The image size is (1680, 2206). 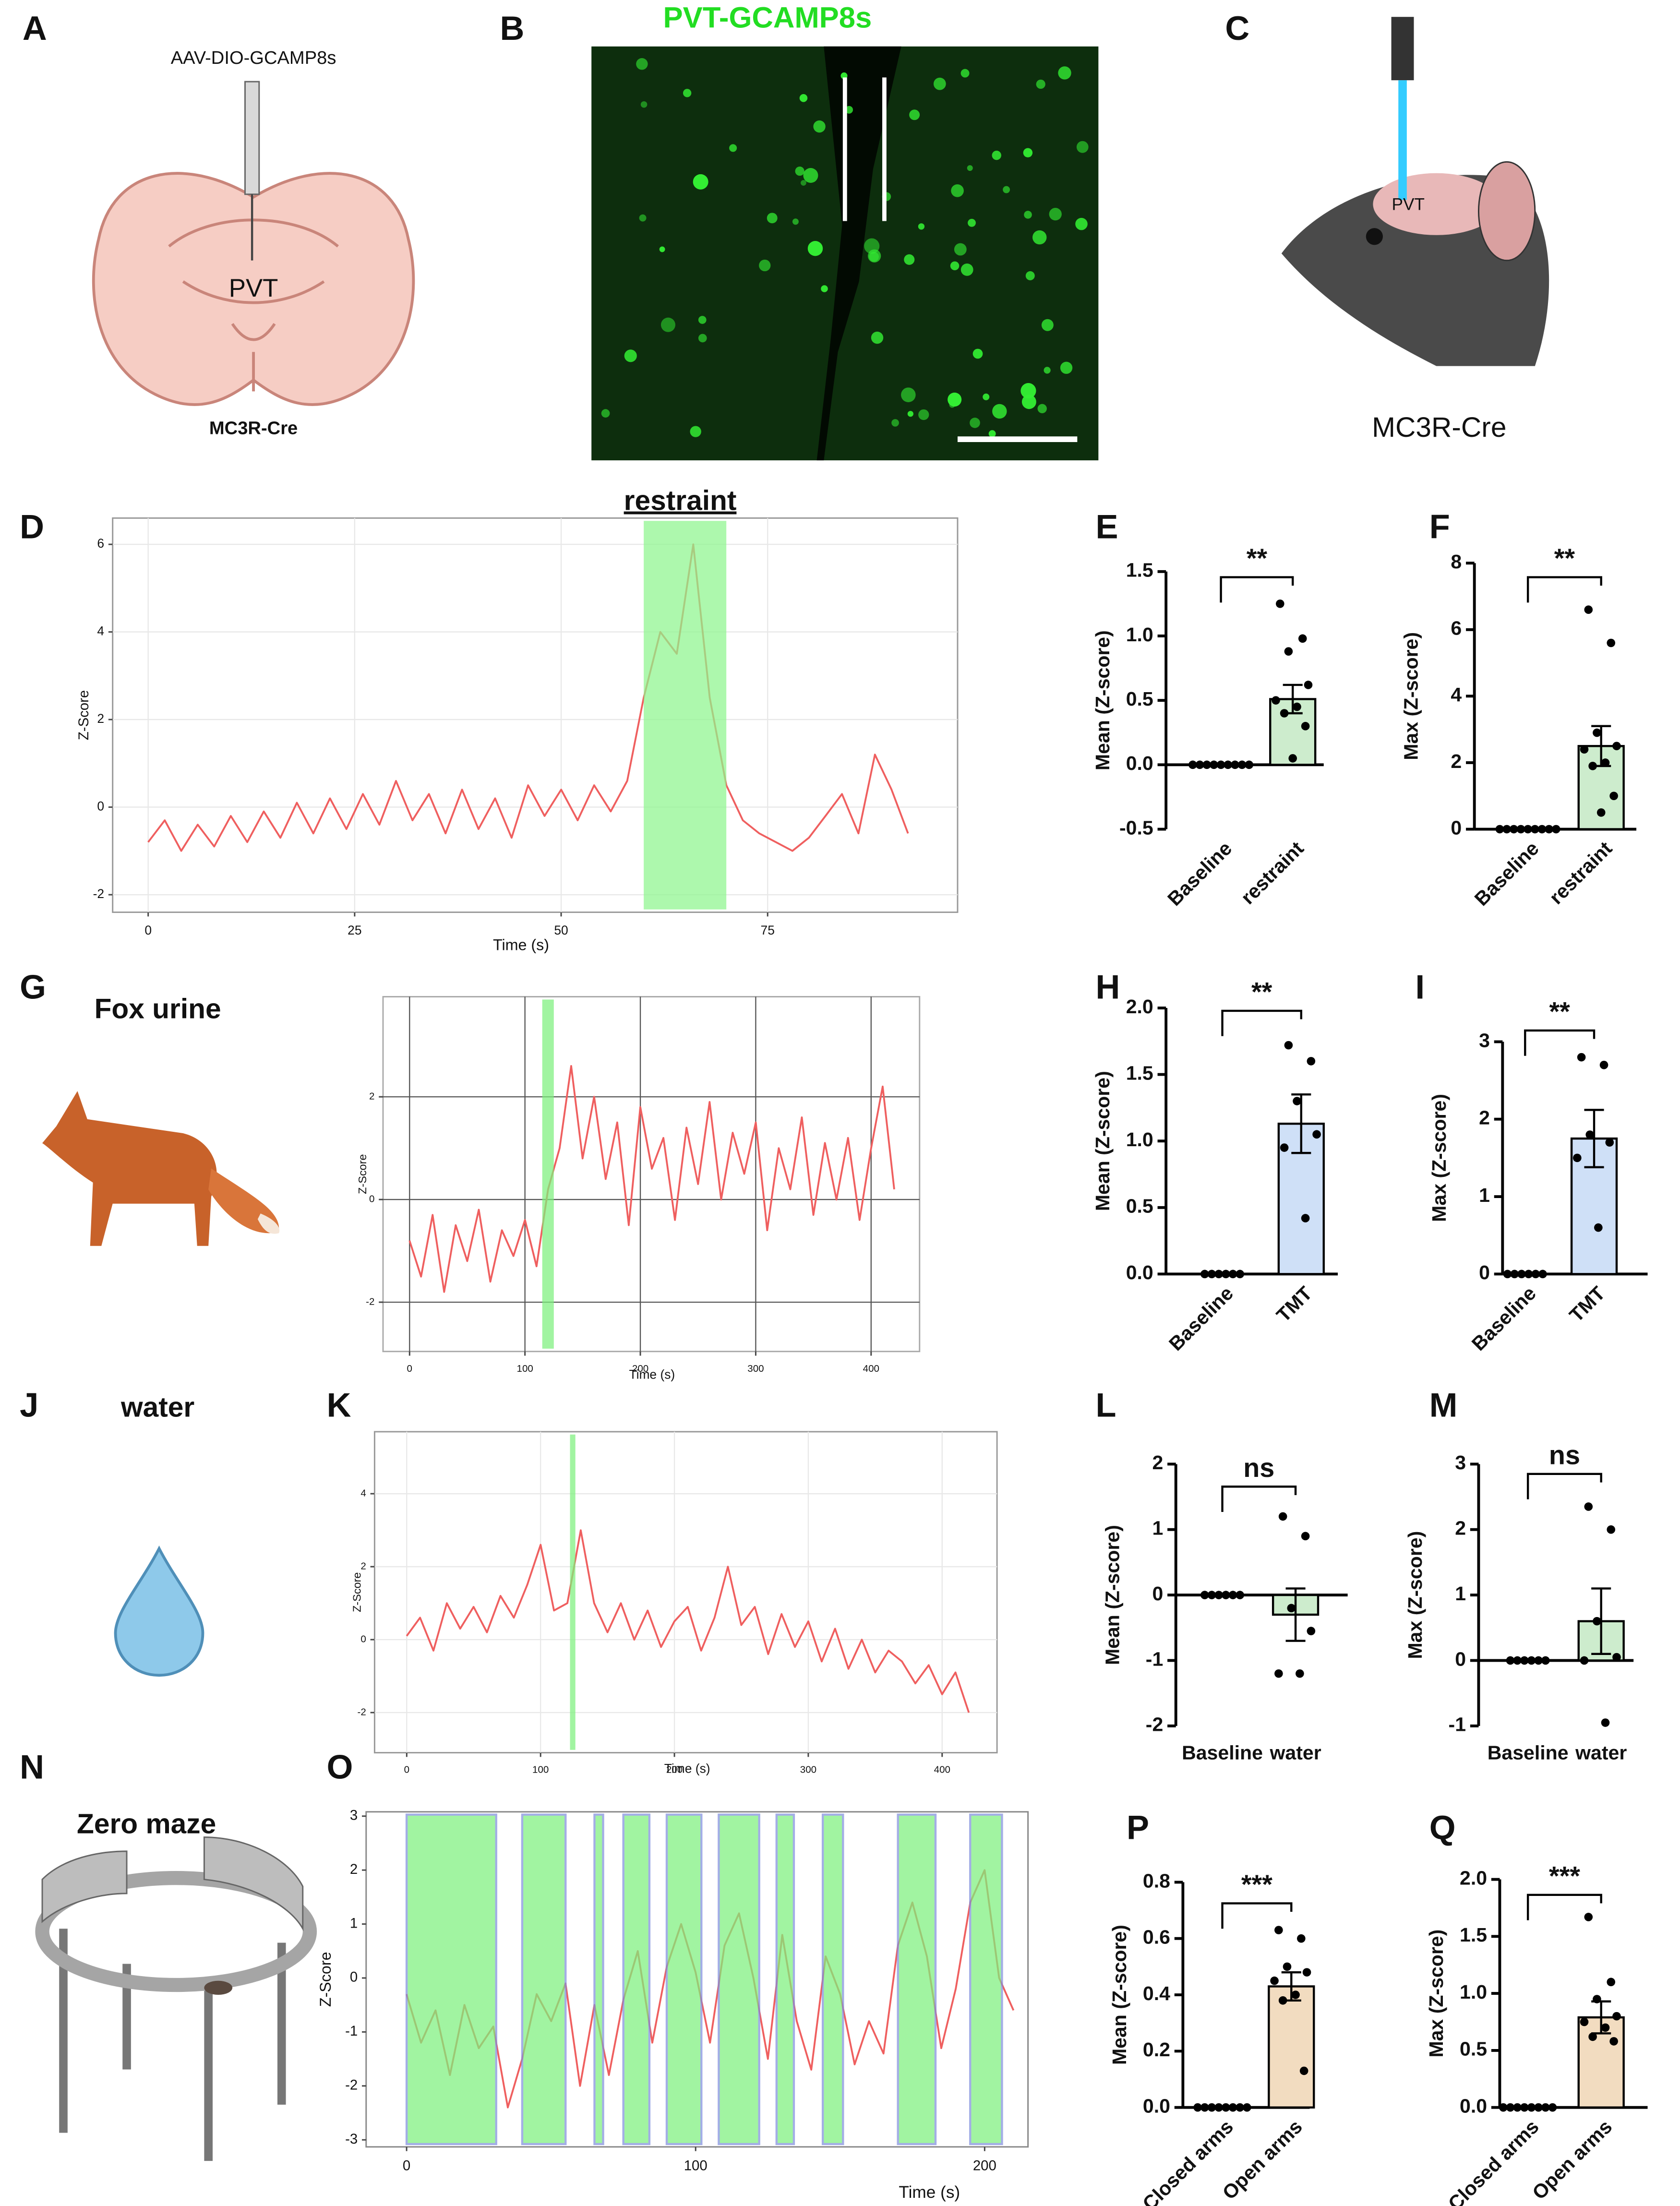 What do you see at coordinates (340, 1767) in the screenshot?
I see `panel-label: O` at bounding box center [340, 1767].